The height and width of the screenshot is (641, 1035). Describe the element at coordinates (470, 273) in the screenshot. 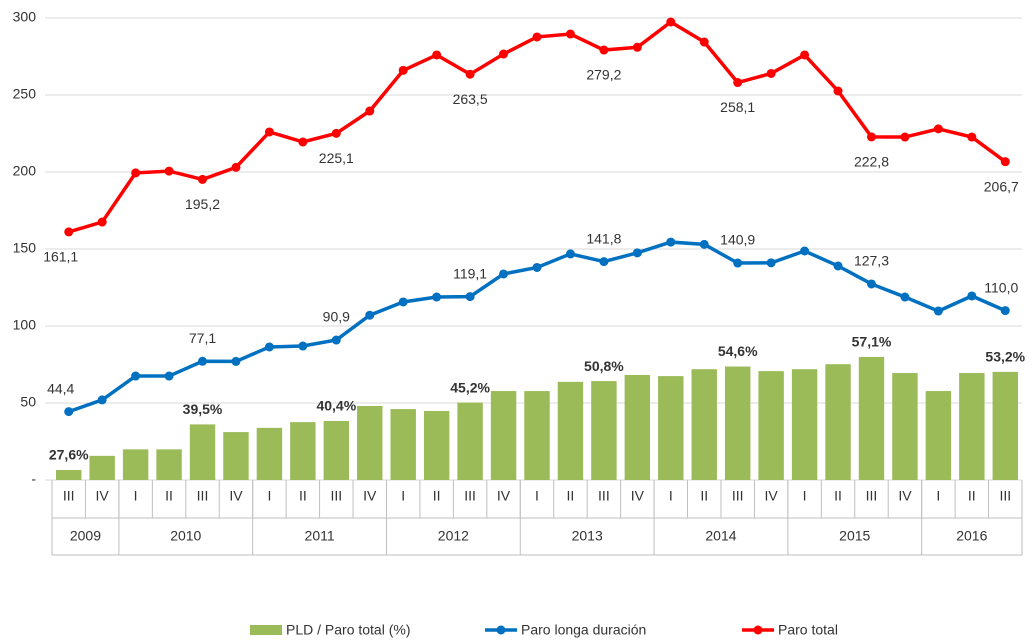

I see `data-label: 119,1` at that location.